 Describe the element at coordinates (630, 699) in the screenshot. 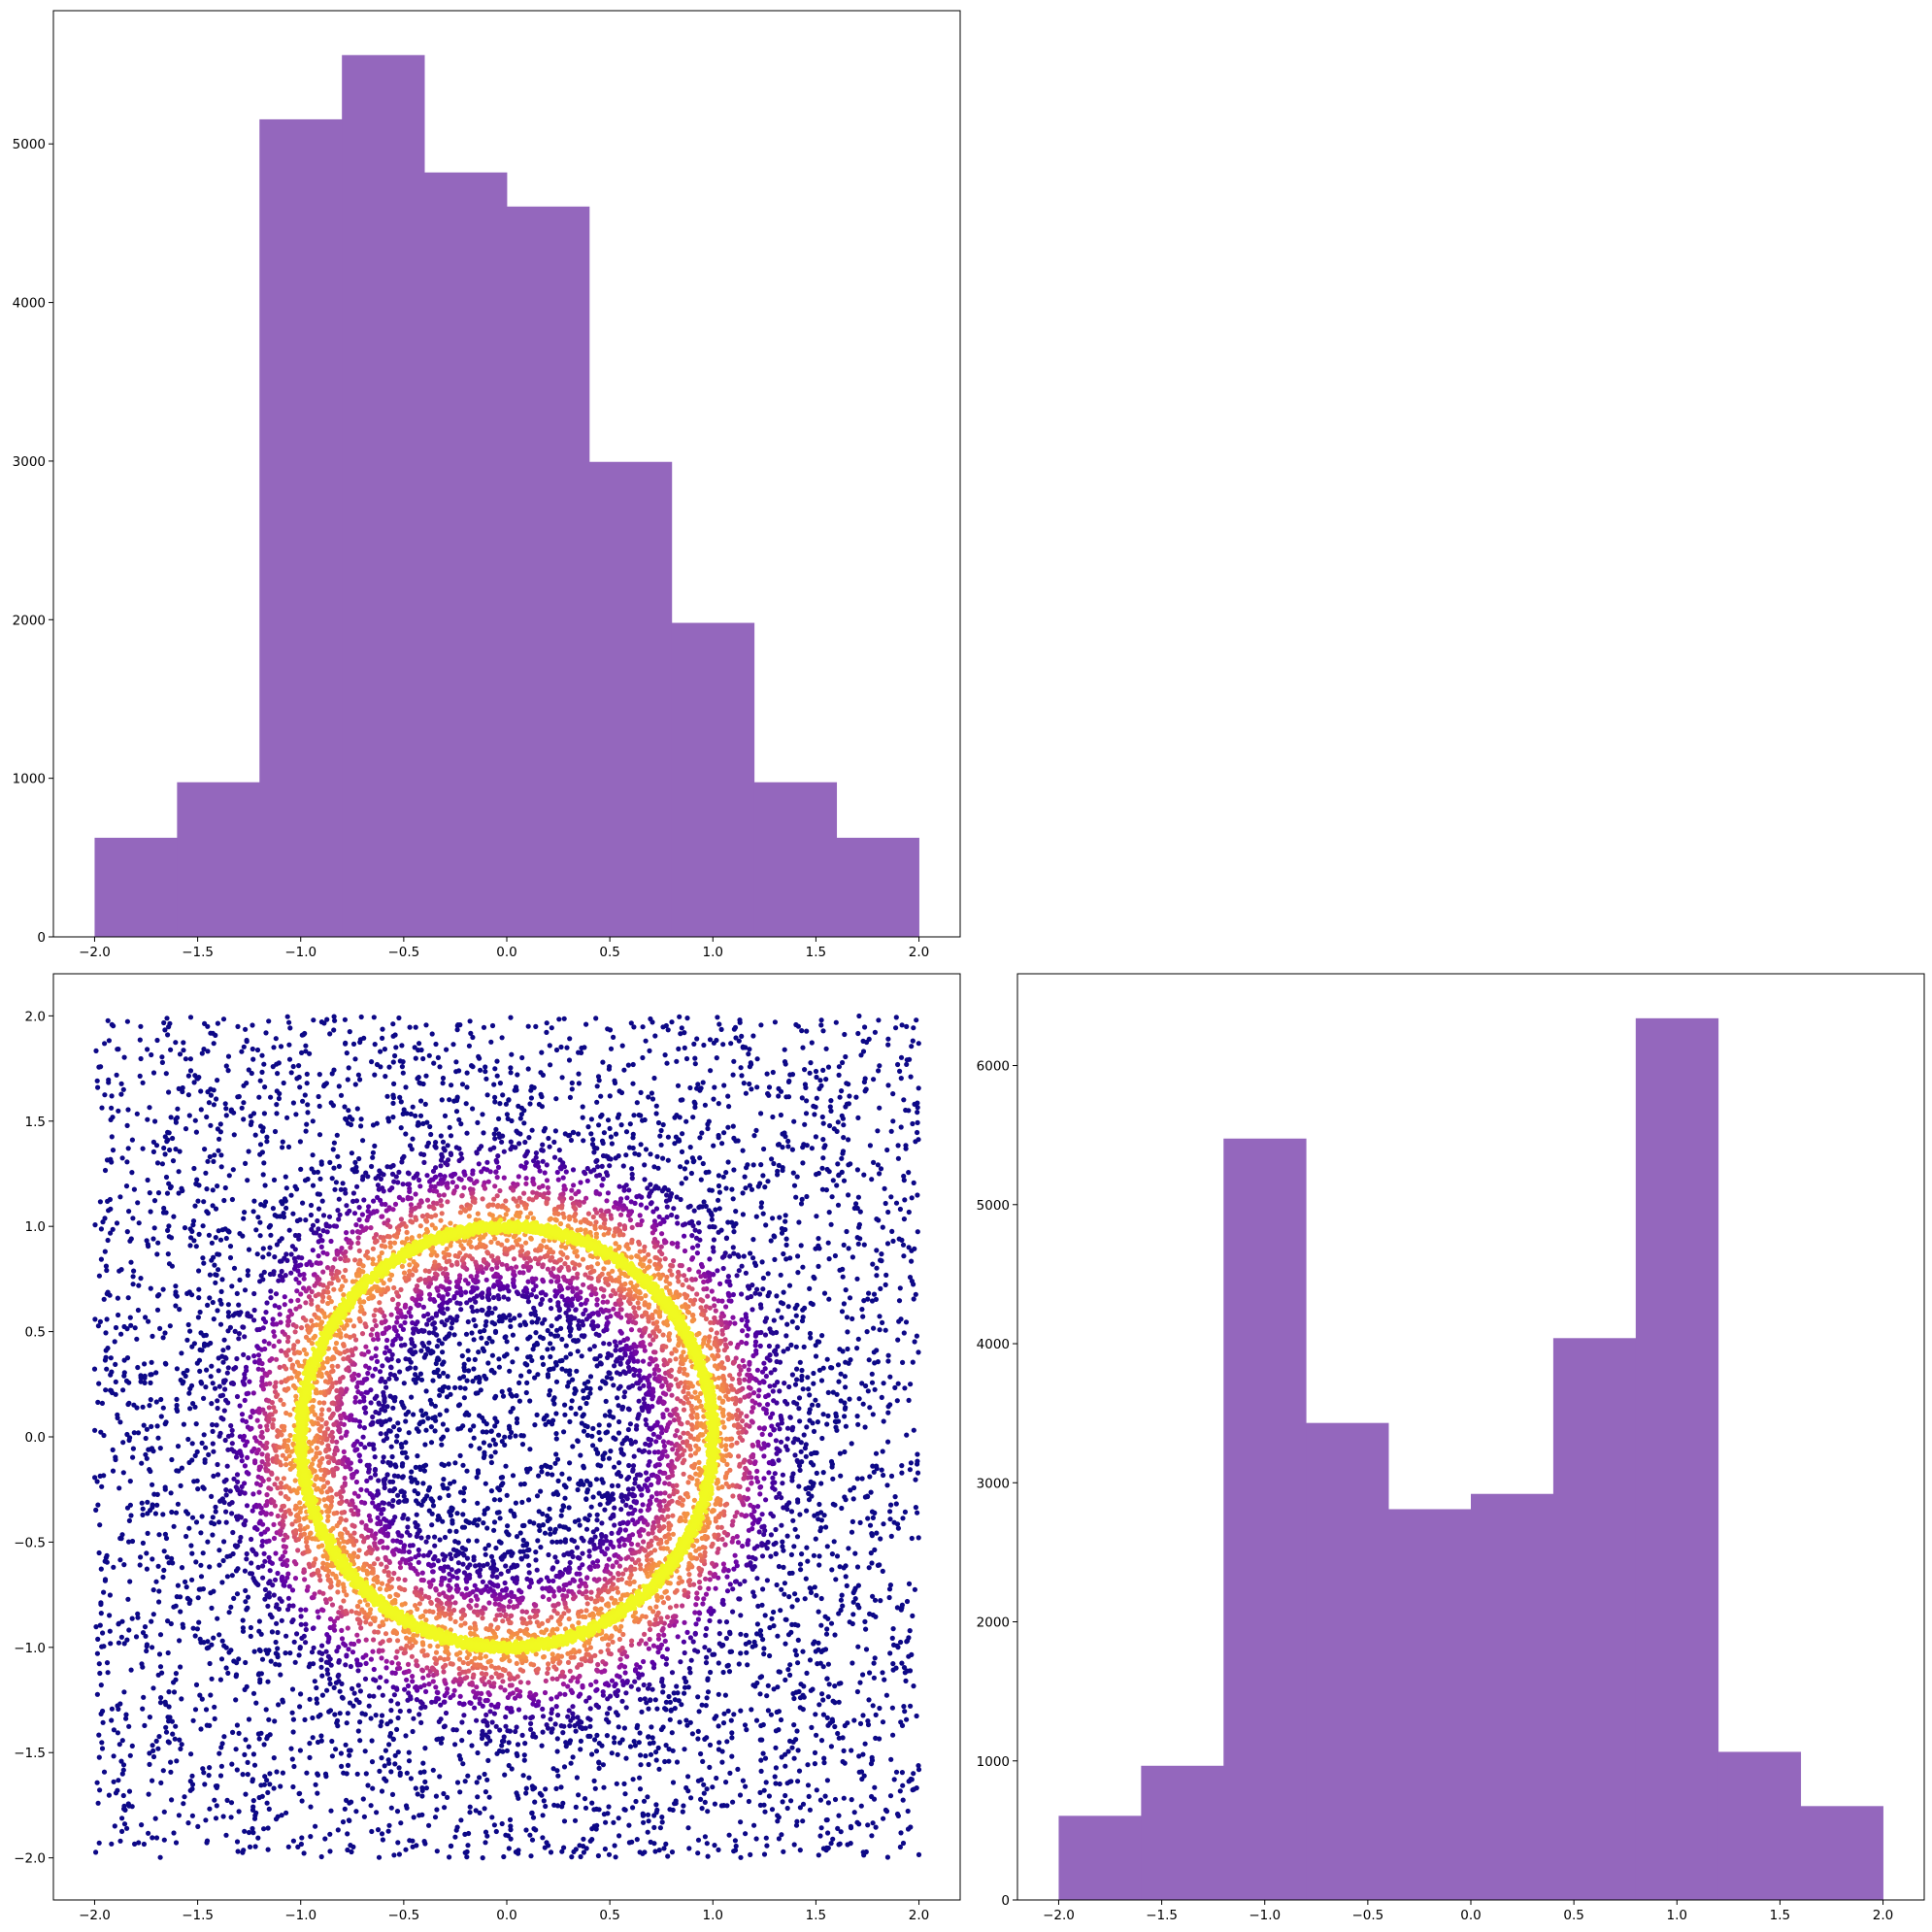

I see `histogram-bar` at that location.